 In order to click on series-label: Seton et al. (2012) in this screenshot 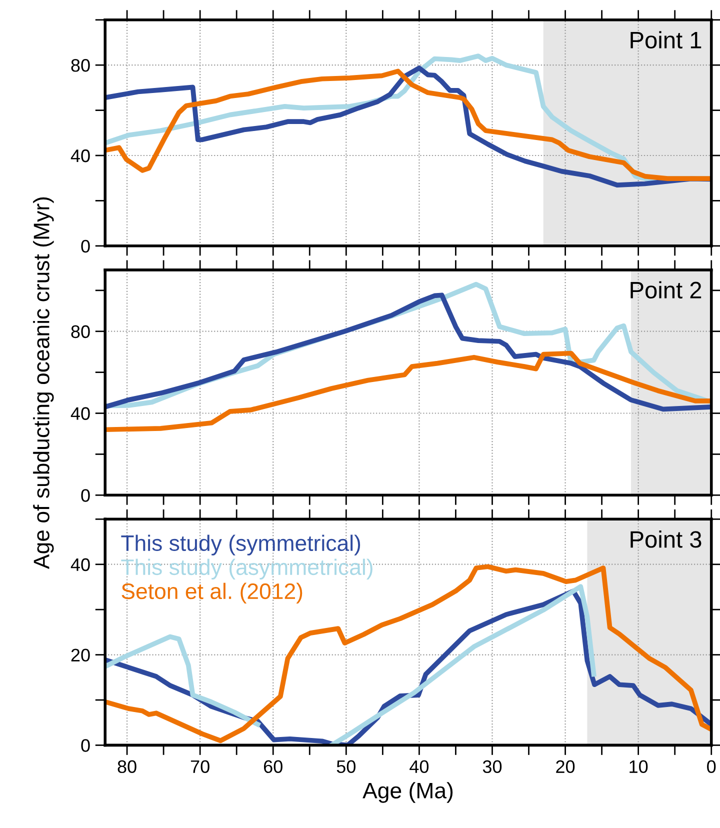, I will do `click(212, 593)`.